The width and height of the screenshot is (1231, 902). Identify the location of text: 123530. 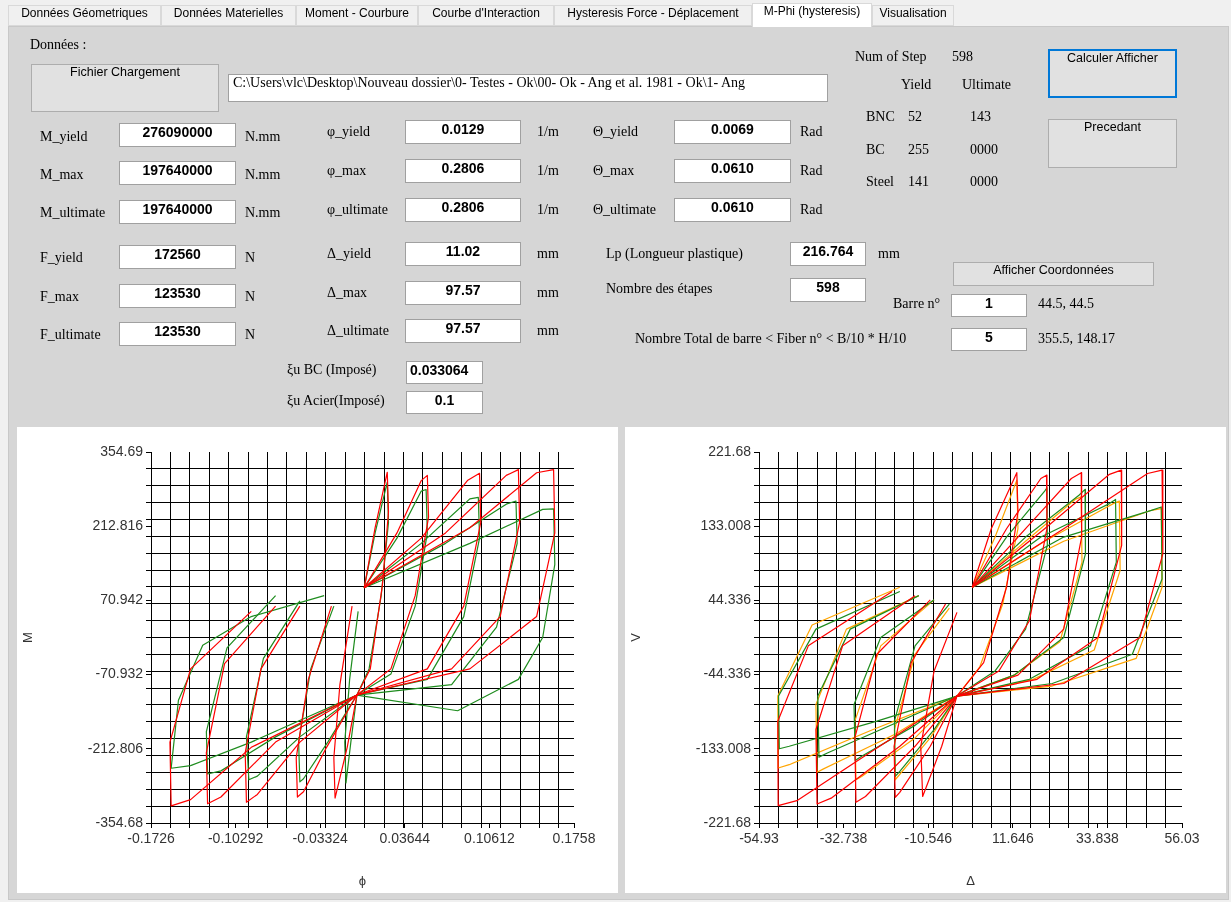
(177, 296).